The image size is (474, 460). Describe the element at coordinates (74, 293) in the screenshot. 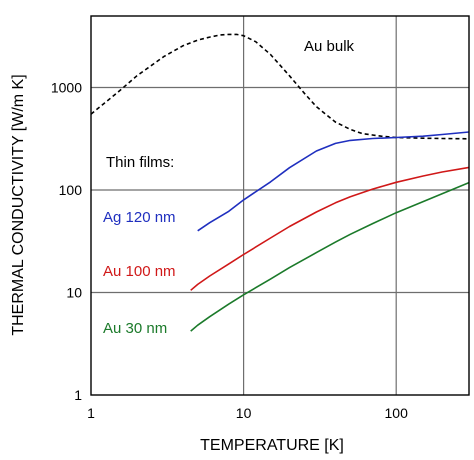

I see `y-tick-label-10: 10` at that location.